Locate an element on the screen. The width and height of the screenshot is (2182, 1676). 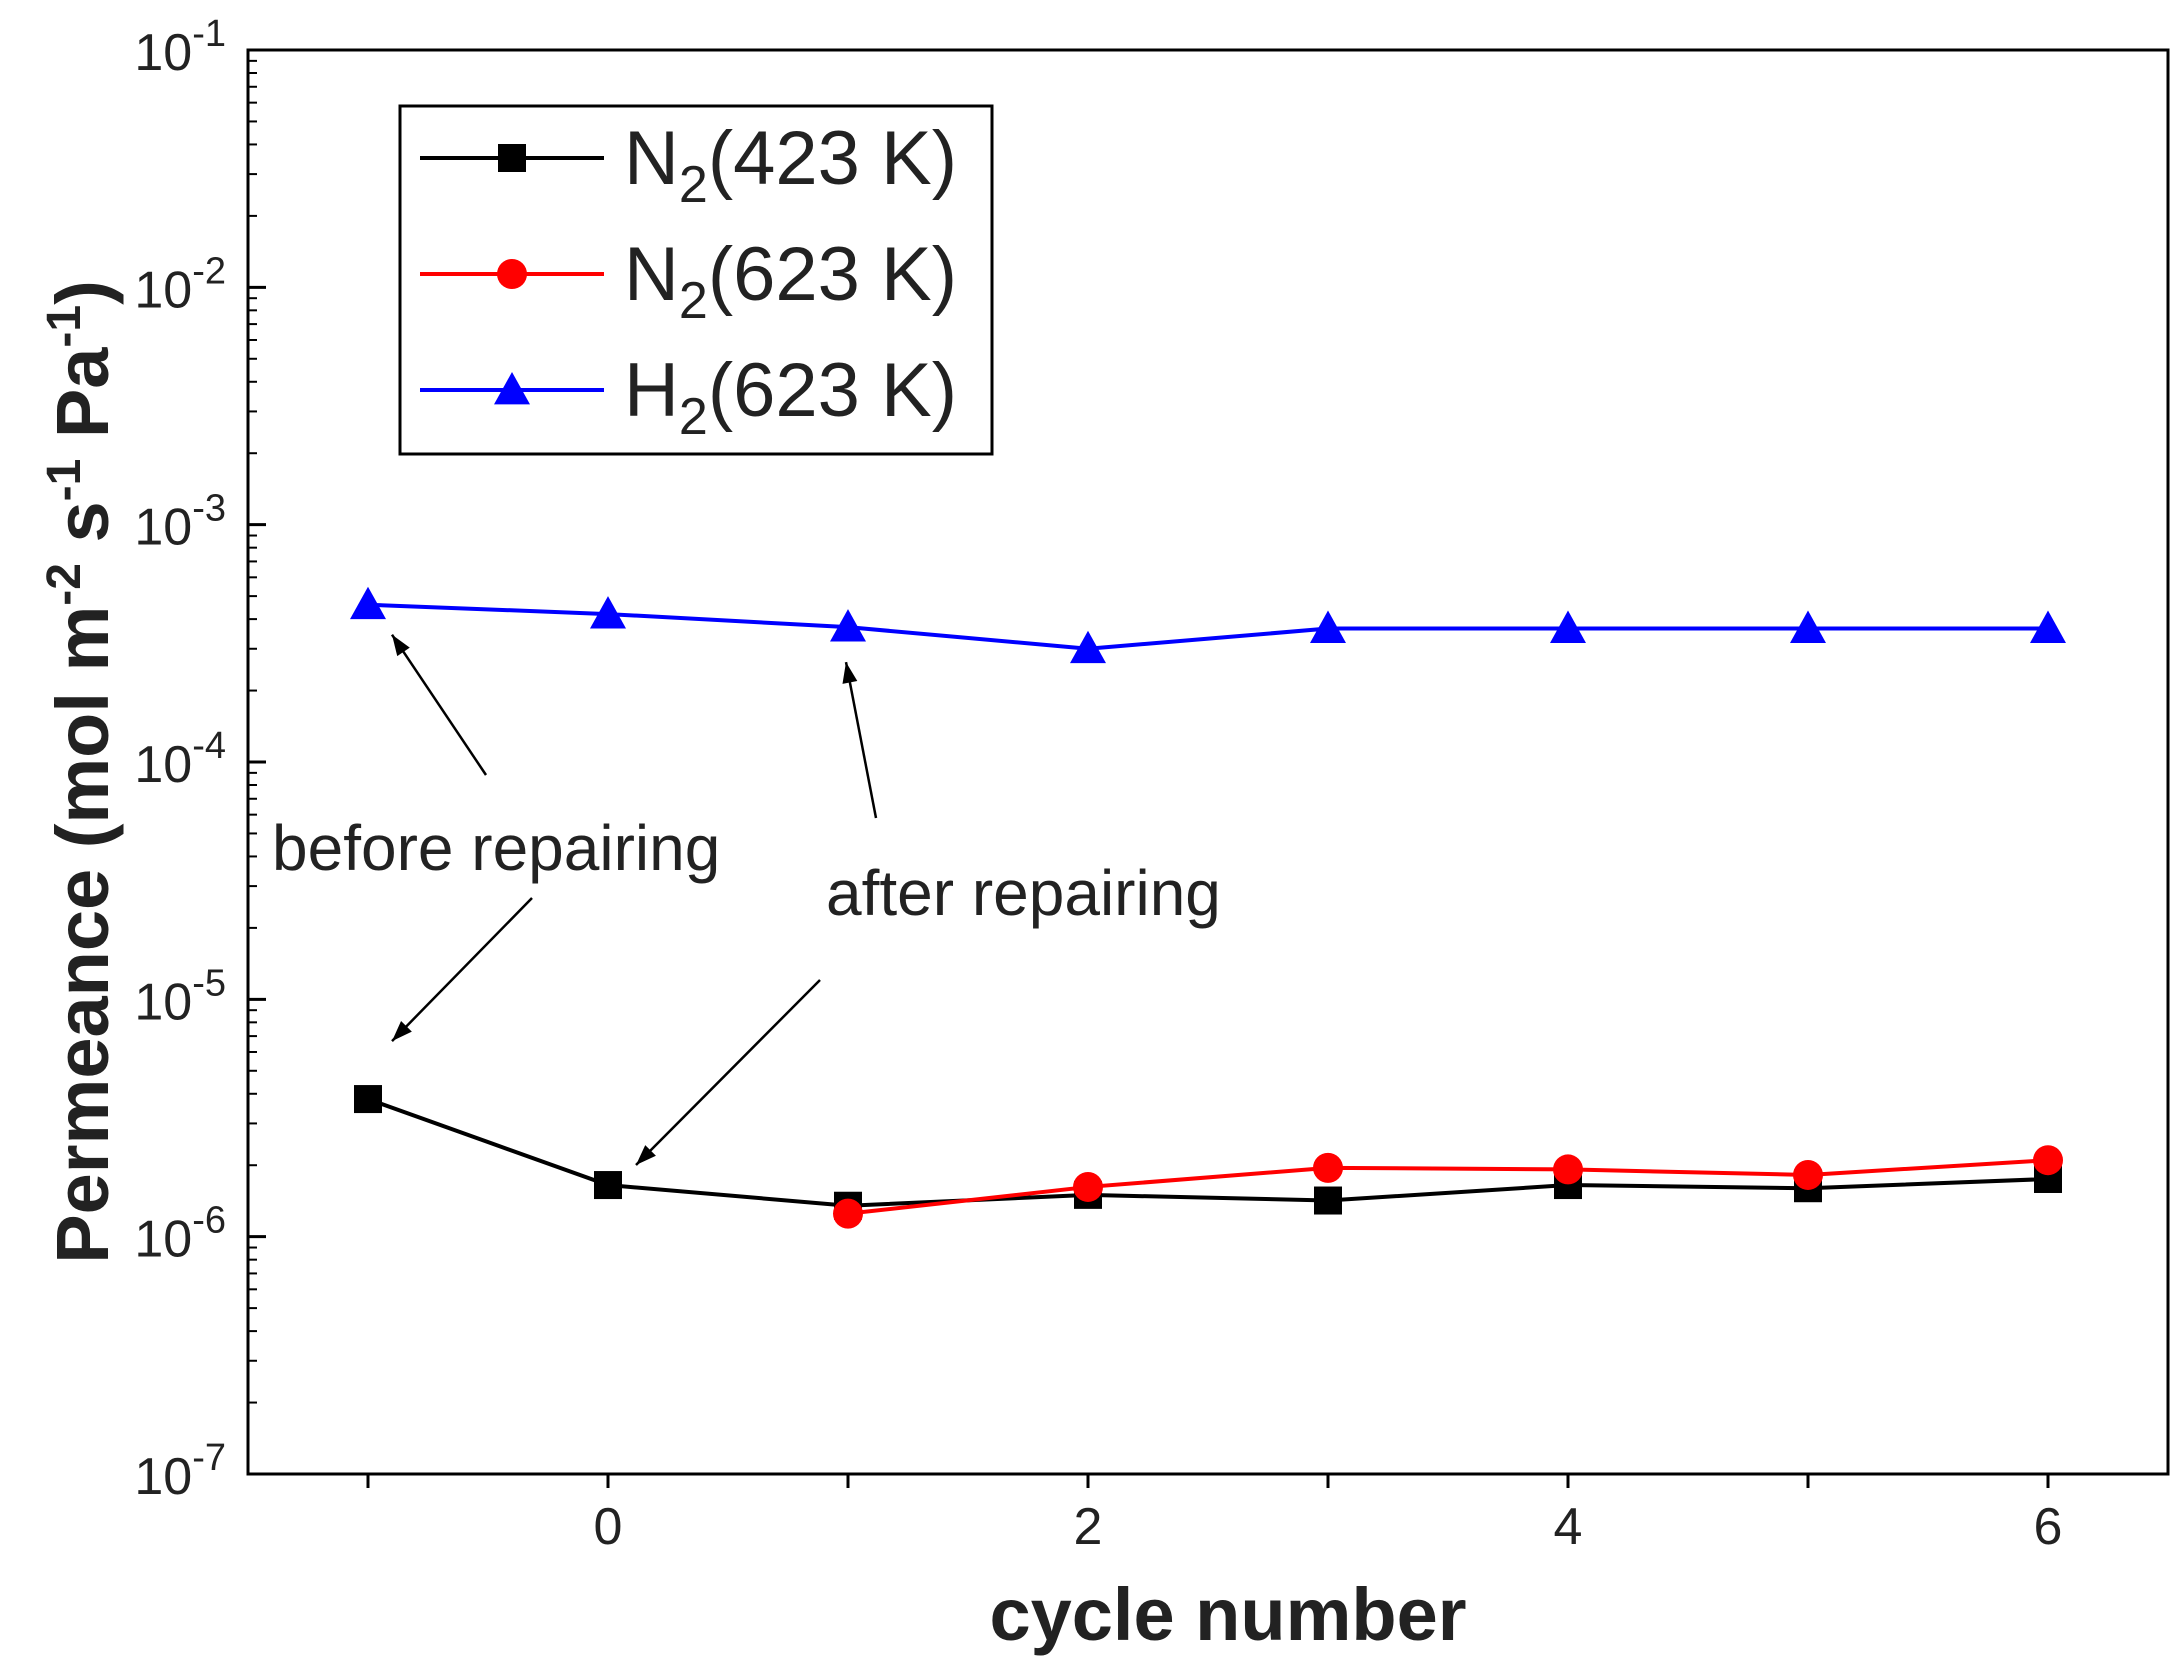
y-tick-label: 10⁻⁶ is located at coordinates (180, 1234).